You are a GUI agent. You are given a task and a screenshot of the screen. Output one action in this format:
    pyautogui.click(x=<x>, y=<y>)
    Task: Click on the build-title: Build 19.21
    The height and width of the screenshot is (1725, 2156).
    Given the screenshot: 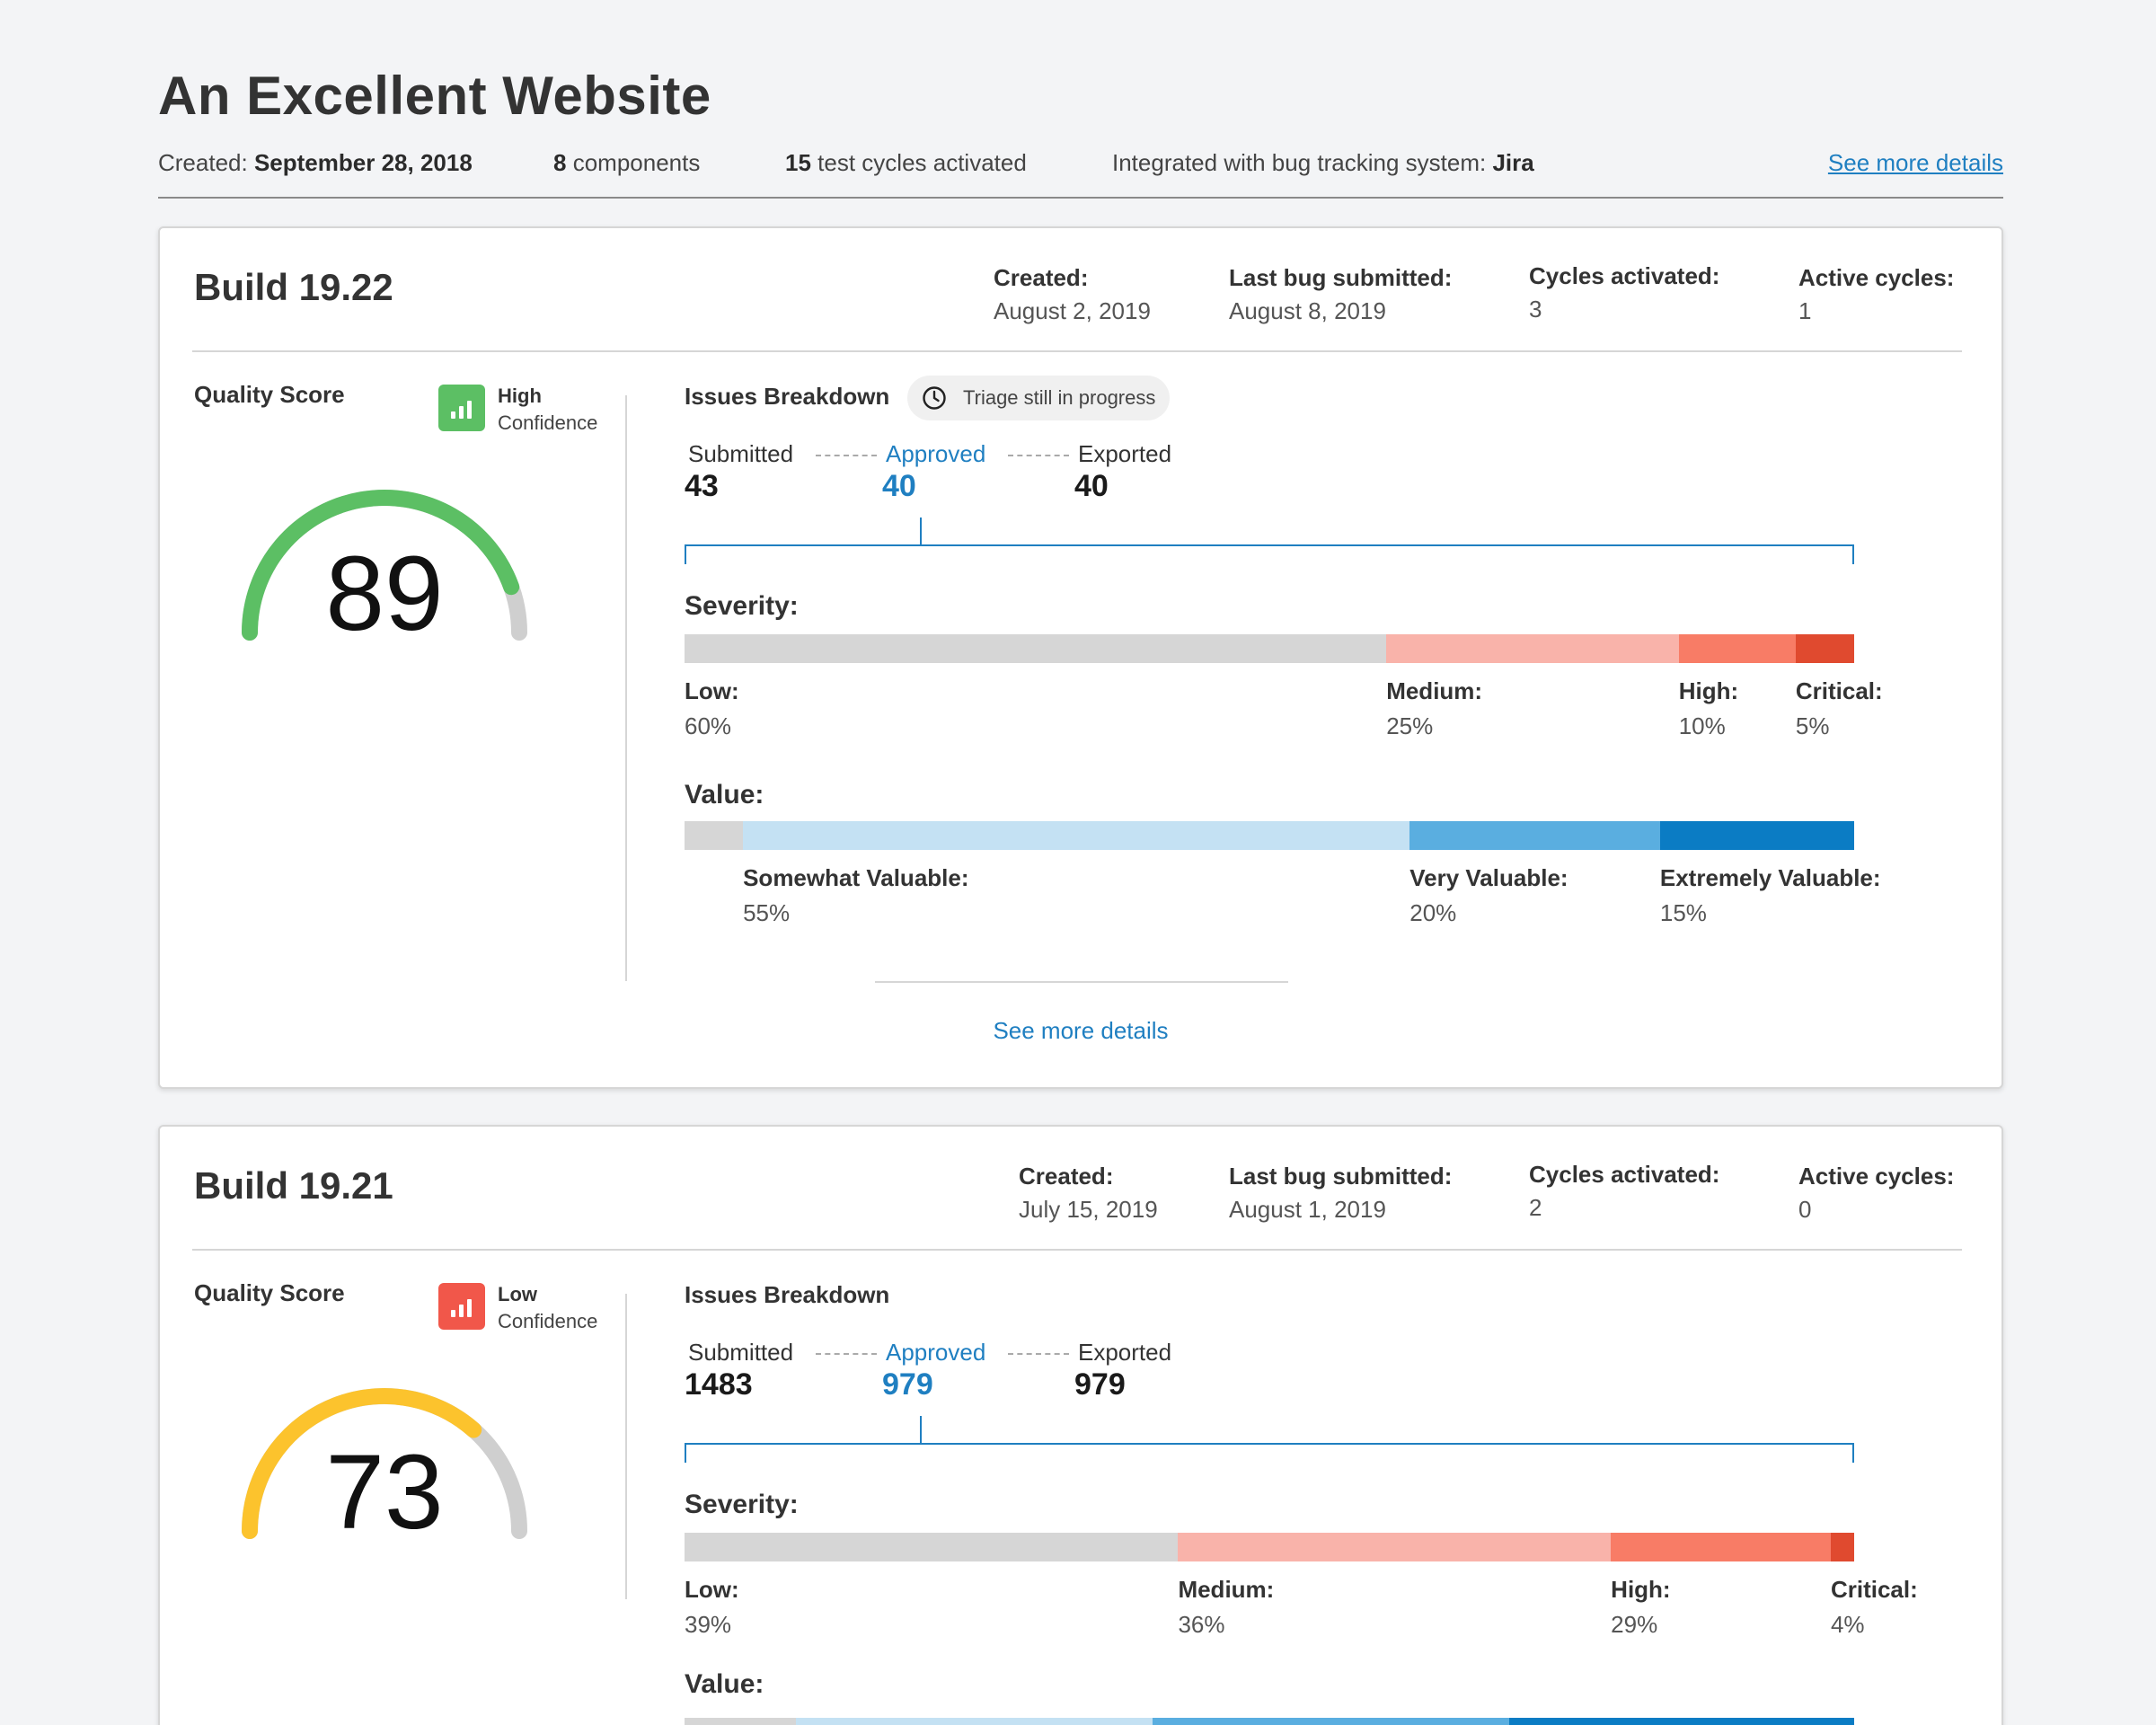 What is the action you would take?
    pyautogui.click(x=293, y=1185)
    